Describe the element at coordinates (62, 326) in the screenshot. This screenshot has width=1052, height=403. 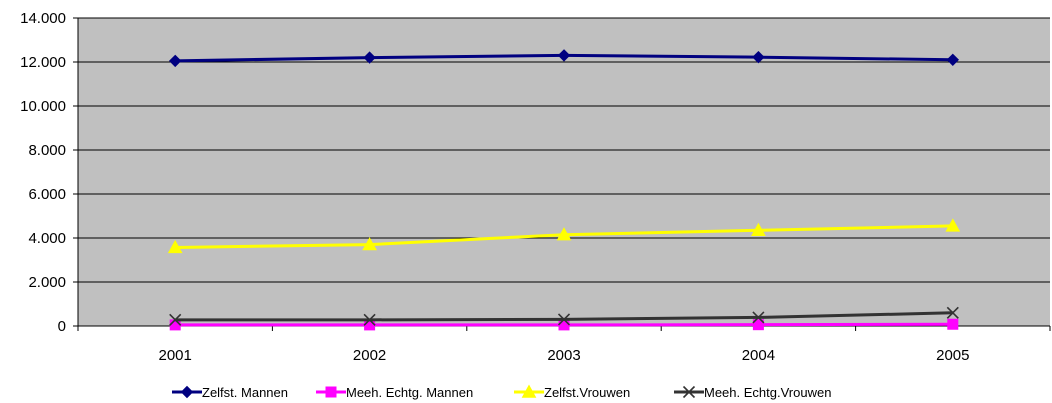
I see `y-tick-label: 0` at that location.